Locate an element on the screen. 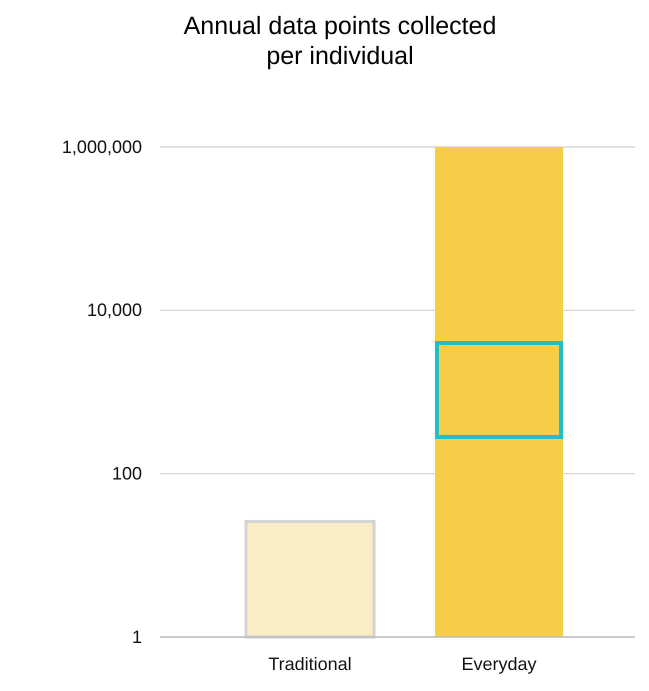 This screenshot has height=691, width=649. x-tick-label: Traditional is located at coordinates (310, 664).